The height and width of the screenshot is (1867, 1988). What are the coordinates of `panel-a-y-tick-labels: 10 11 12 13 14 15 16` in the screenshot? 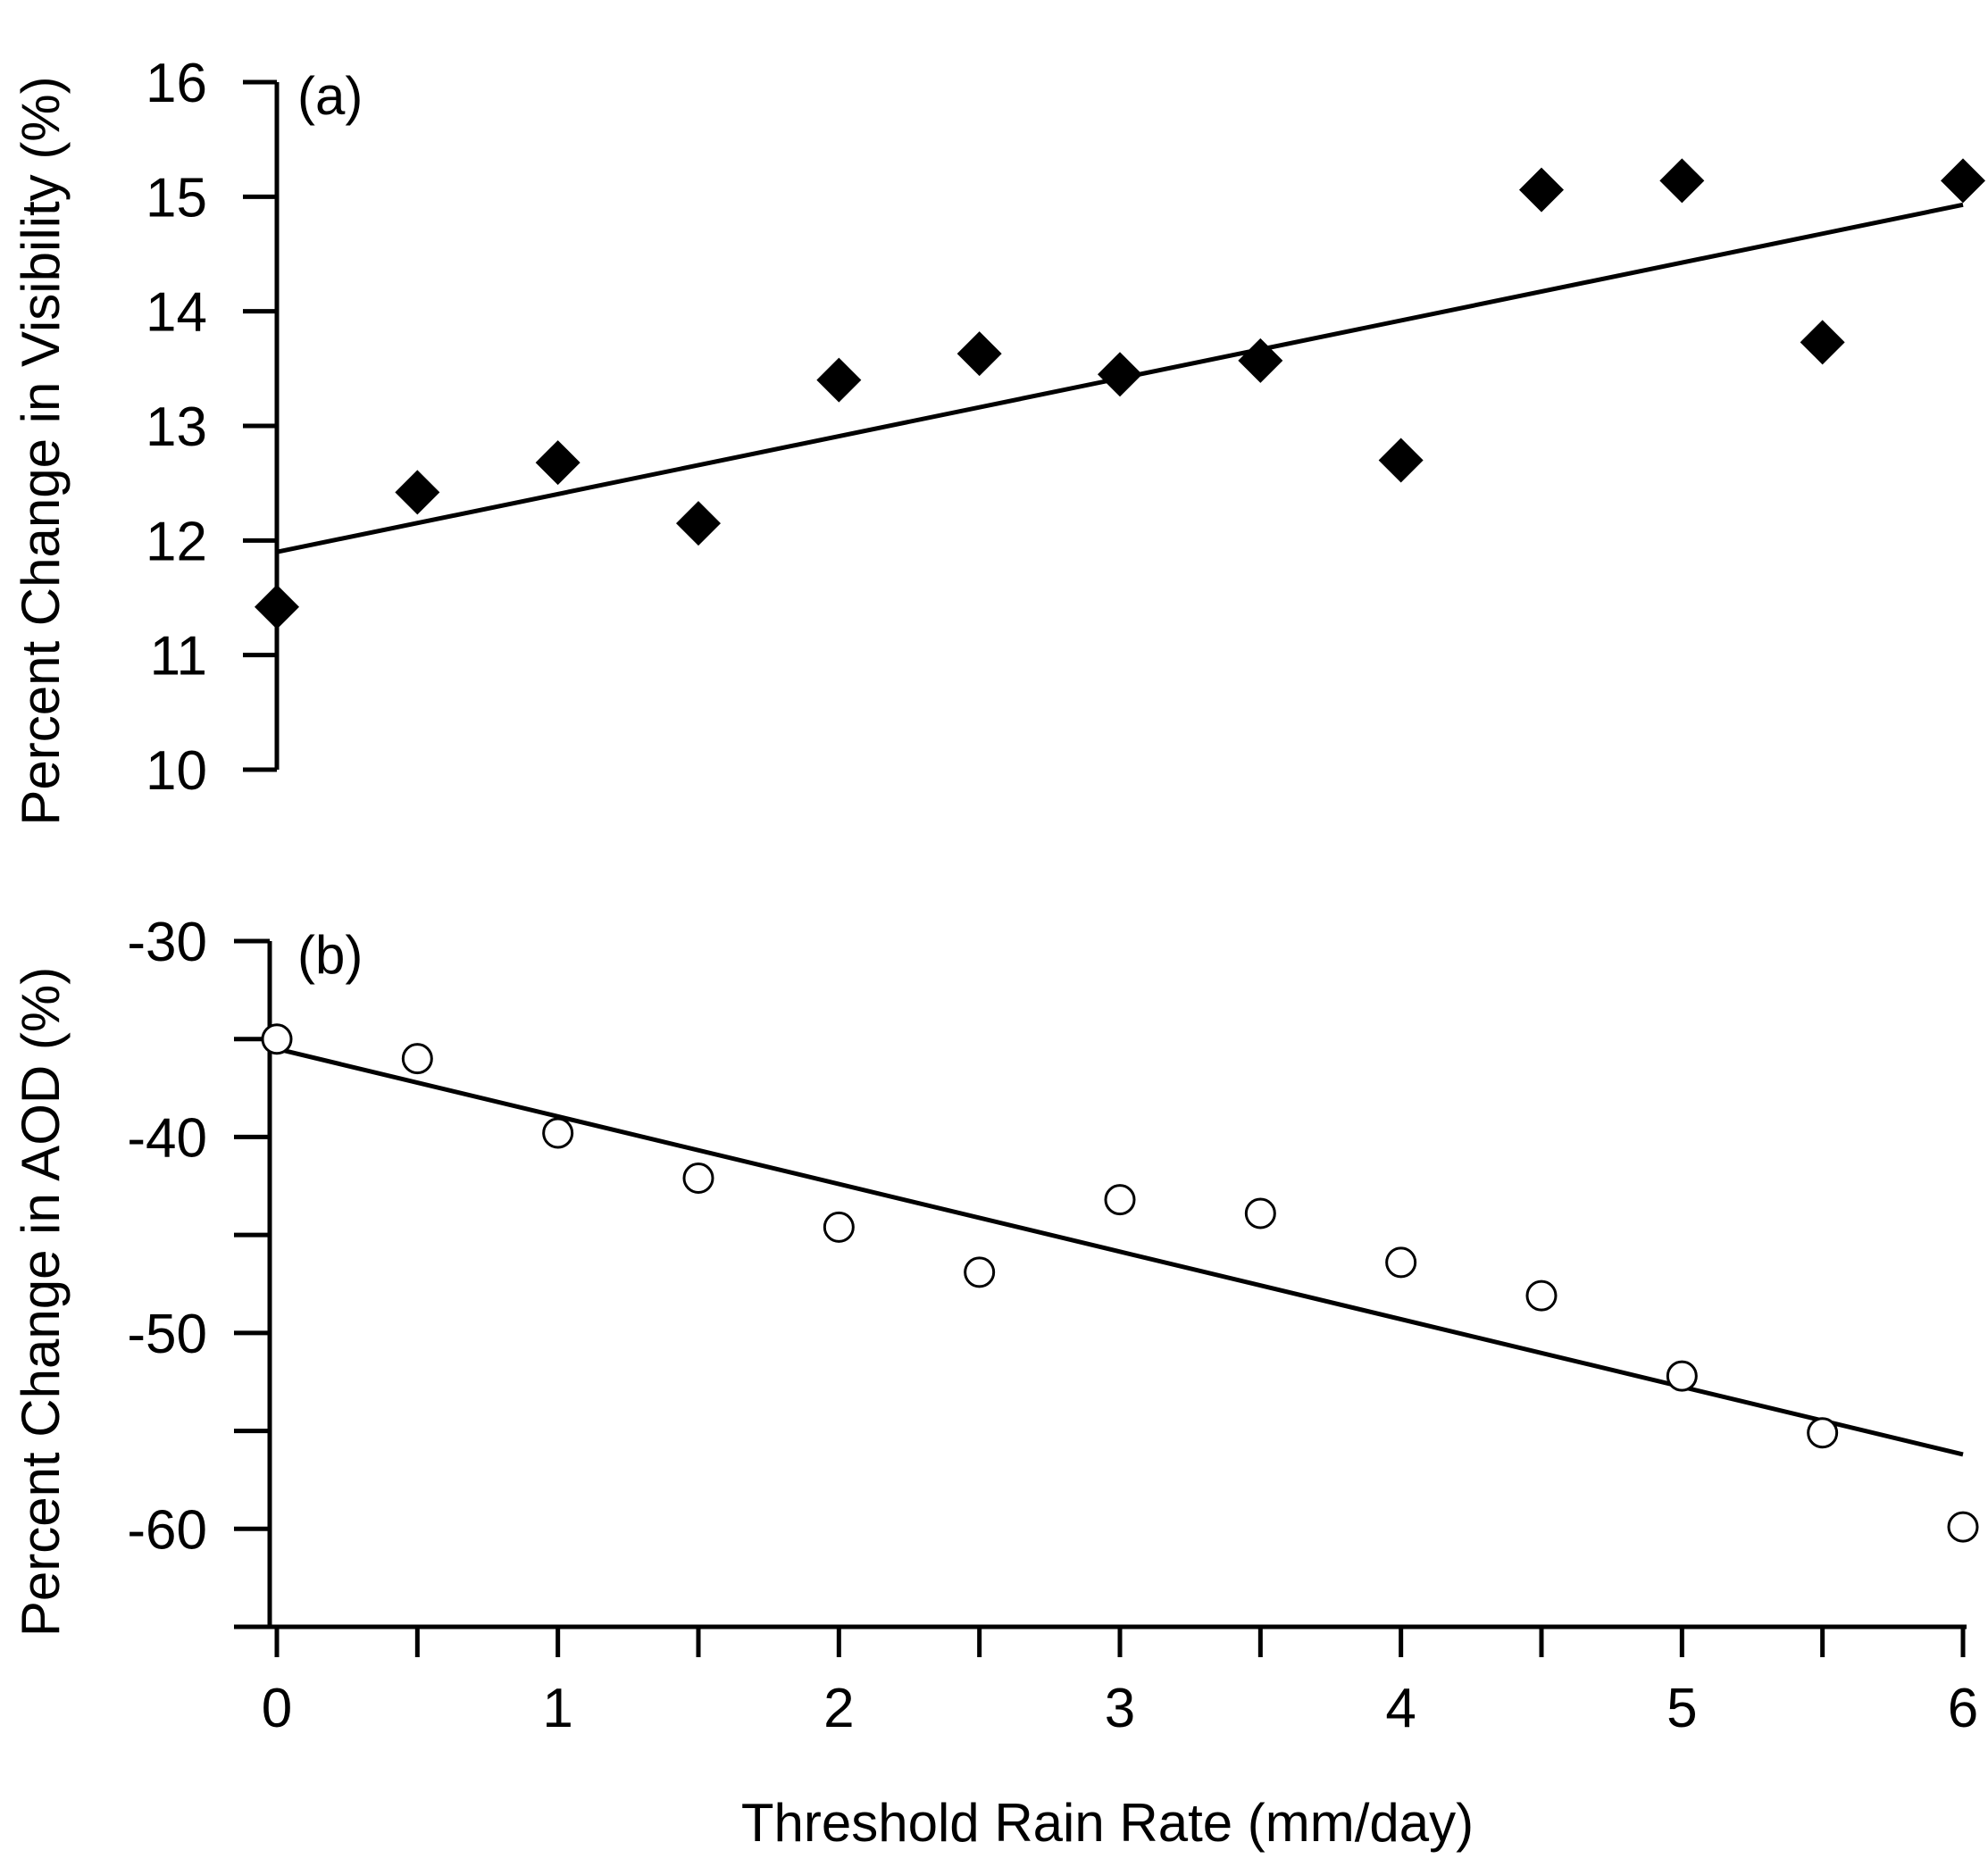 It's located at (177, 427).